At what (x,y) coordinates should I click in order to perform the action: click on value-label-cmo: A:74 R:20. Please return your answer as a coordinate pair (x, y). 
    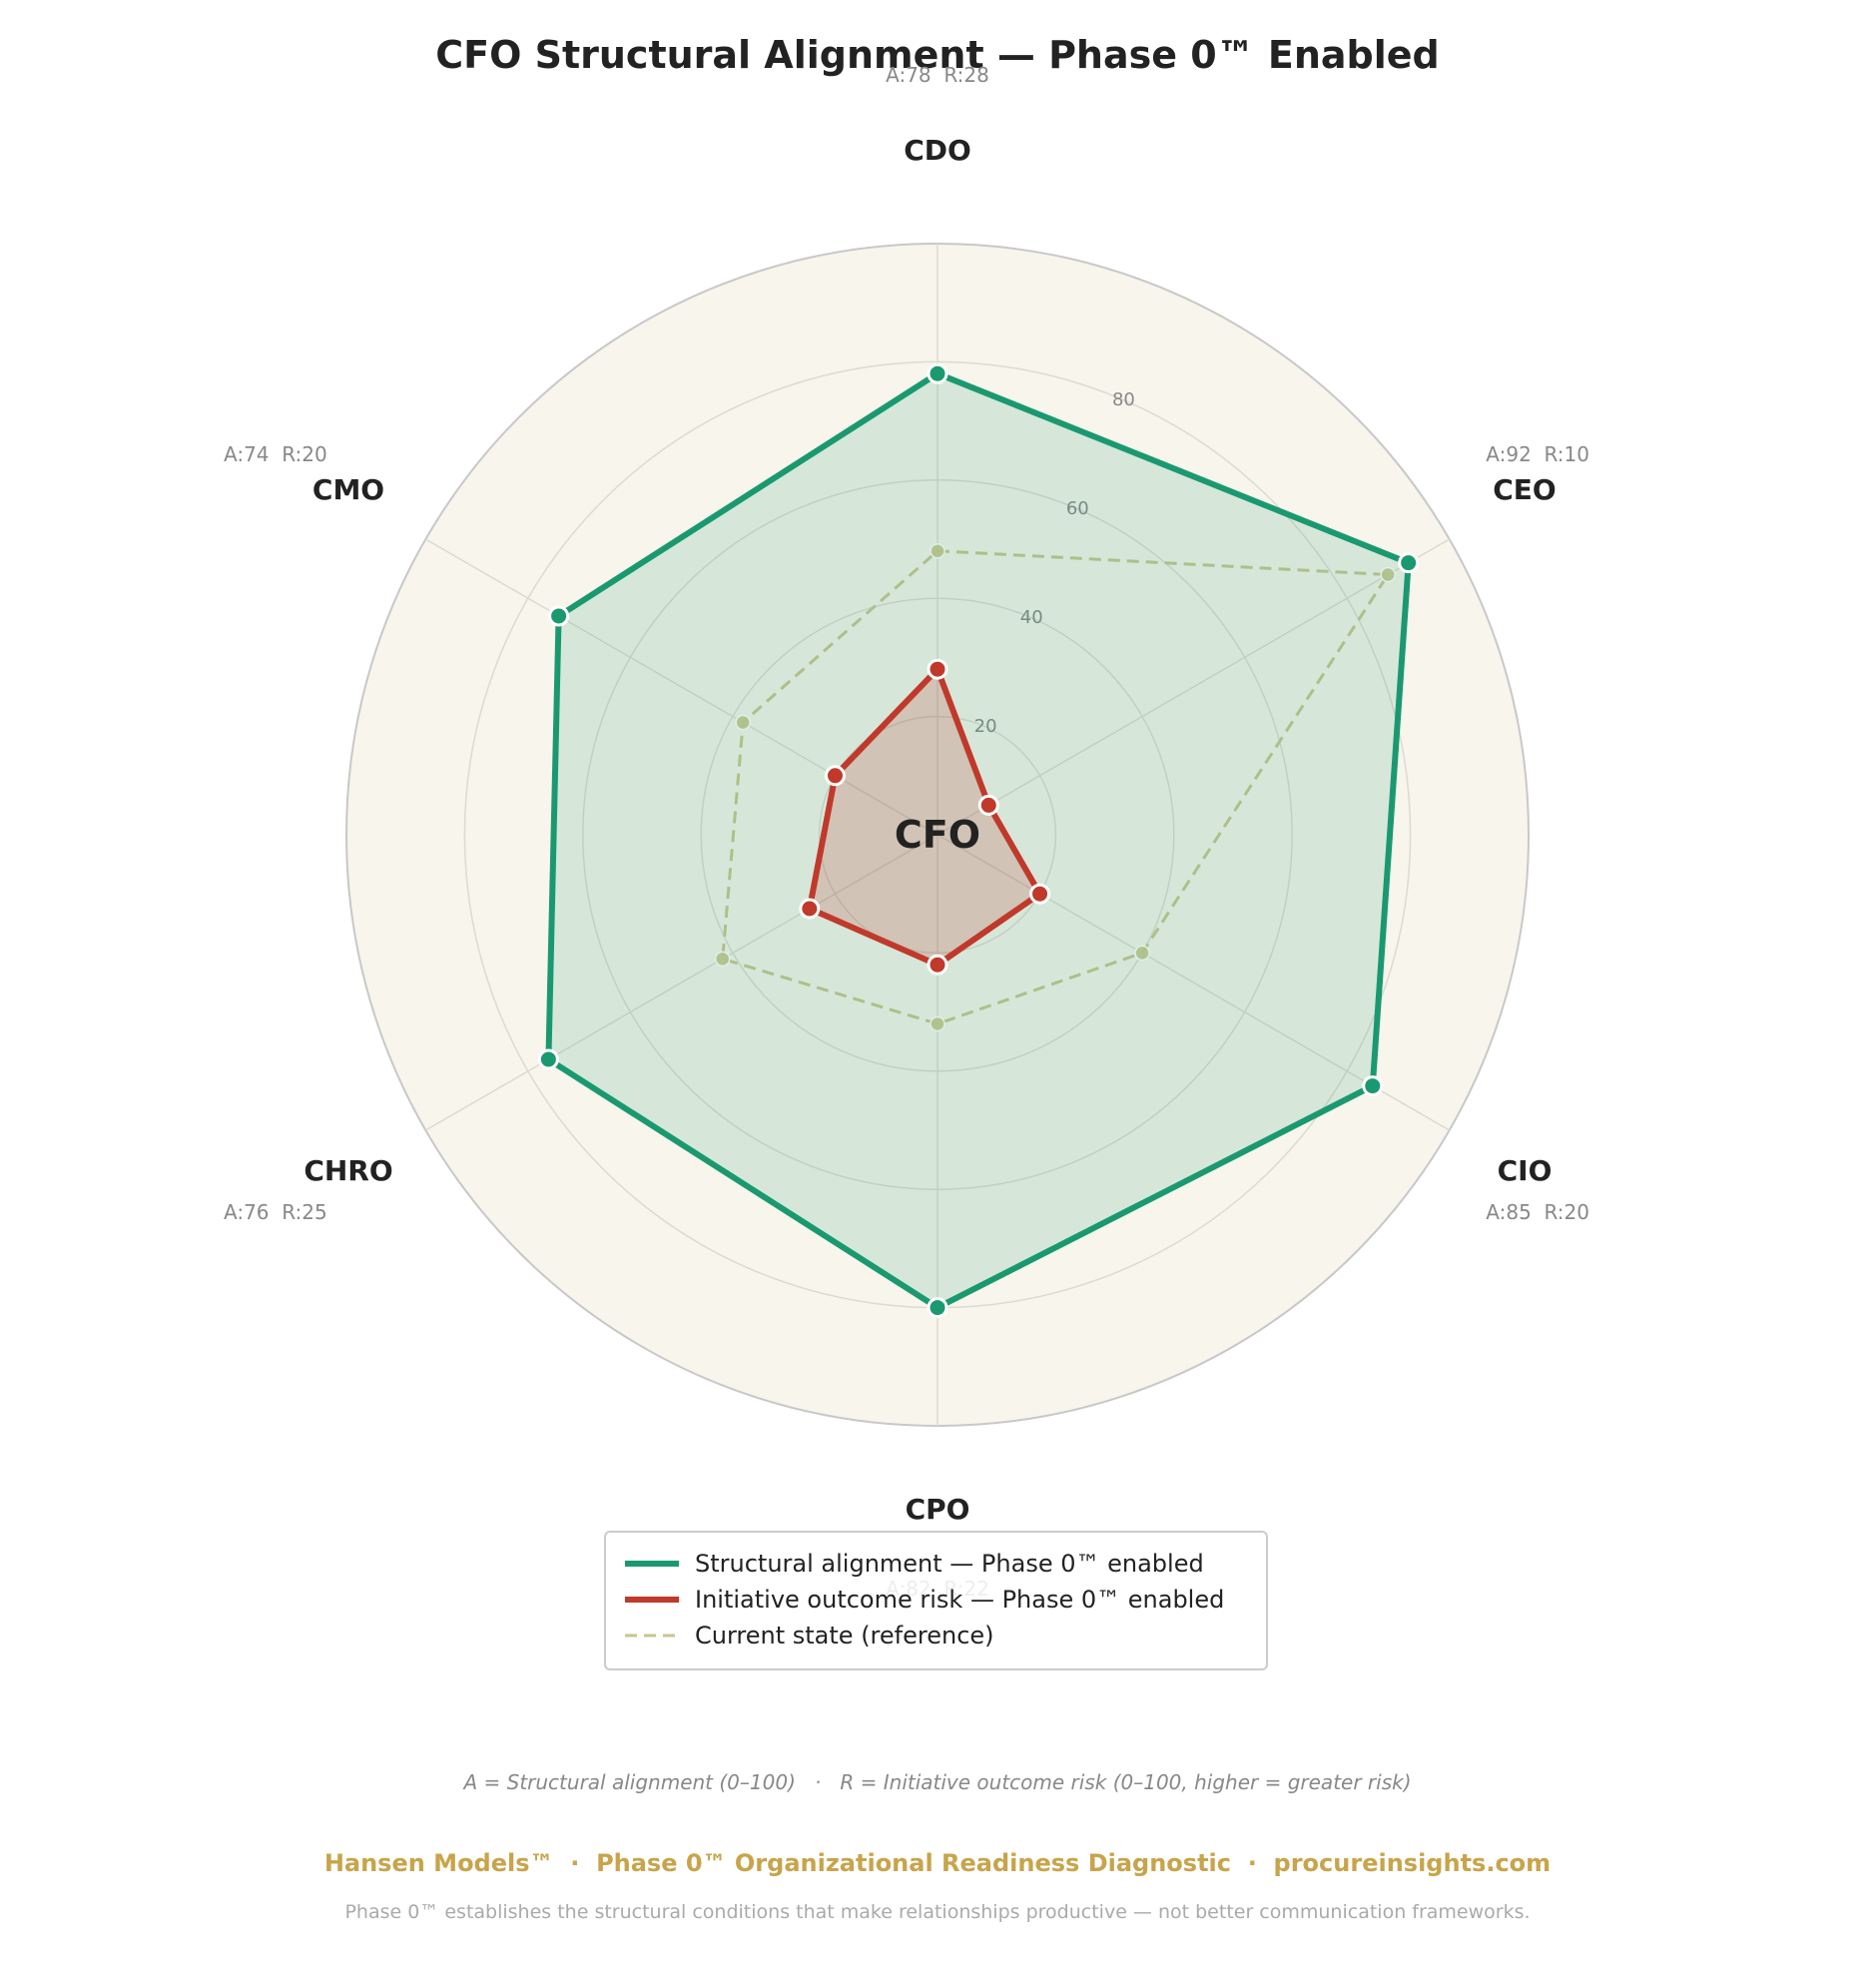
    Looking at the image, I should click on (275, 454).